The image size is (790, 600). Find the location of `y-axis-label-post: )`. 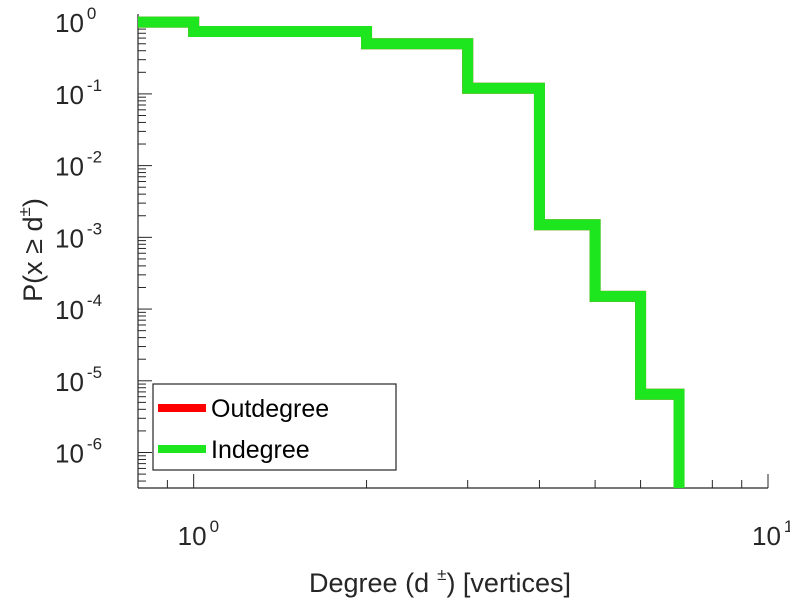

y-axis-label-post: ) is located at coordinates (33, 202).